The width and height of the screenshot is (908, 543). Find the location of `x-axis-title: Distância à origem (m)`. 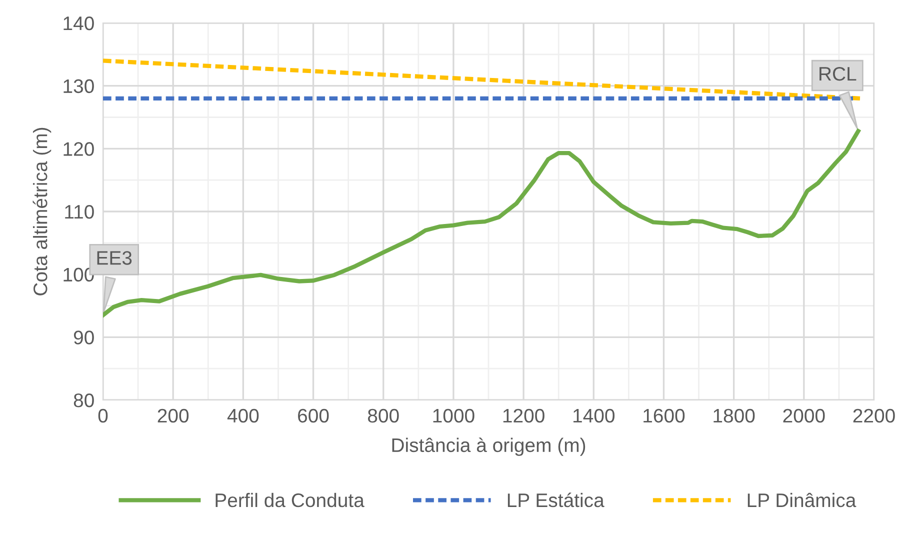

x-axis-title: Distância à origem (m) is located at coordinates (489, 447).